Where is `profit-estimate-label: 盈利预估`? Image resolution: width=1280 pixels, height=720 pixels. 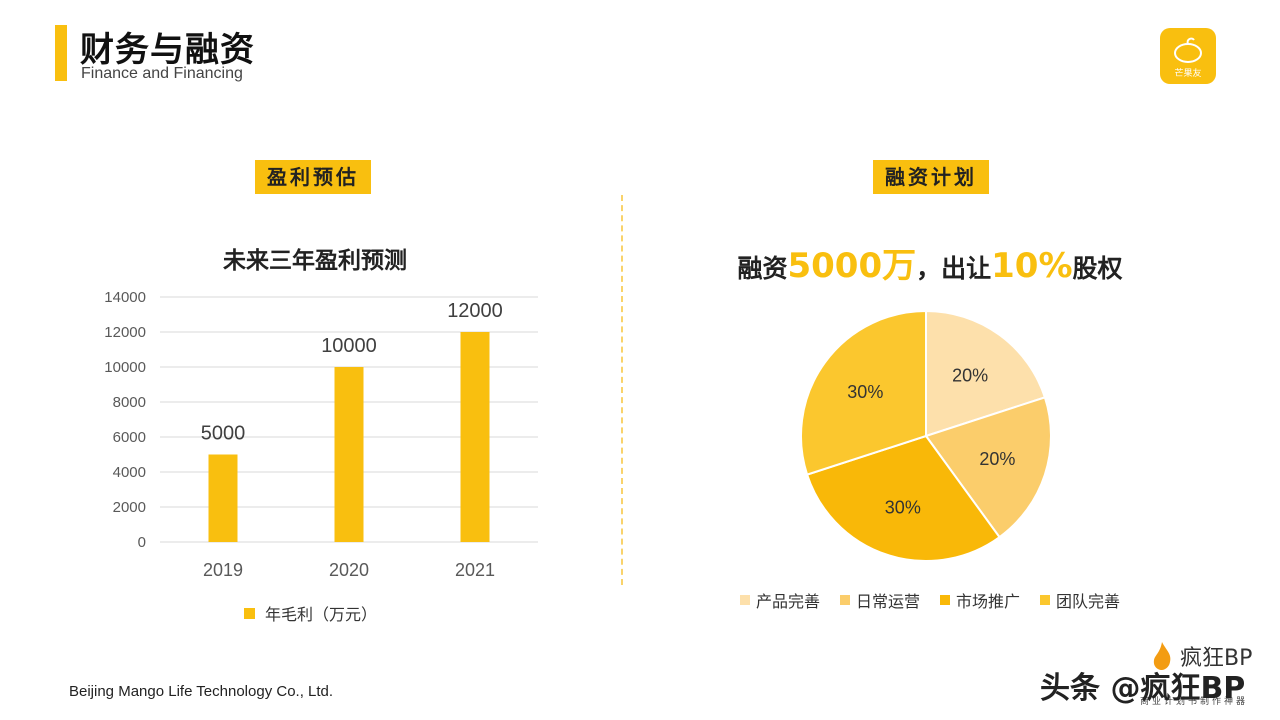
profit-estimate-label: 盈利预估 is located at coordinates (313, 177).